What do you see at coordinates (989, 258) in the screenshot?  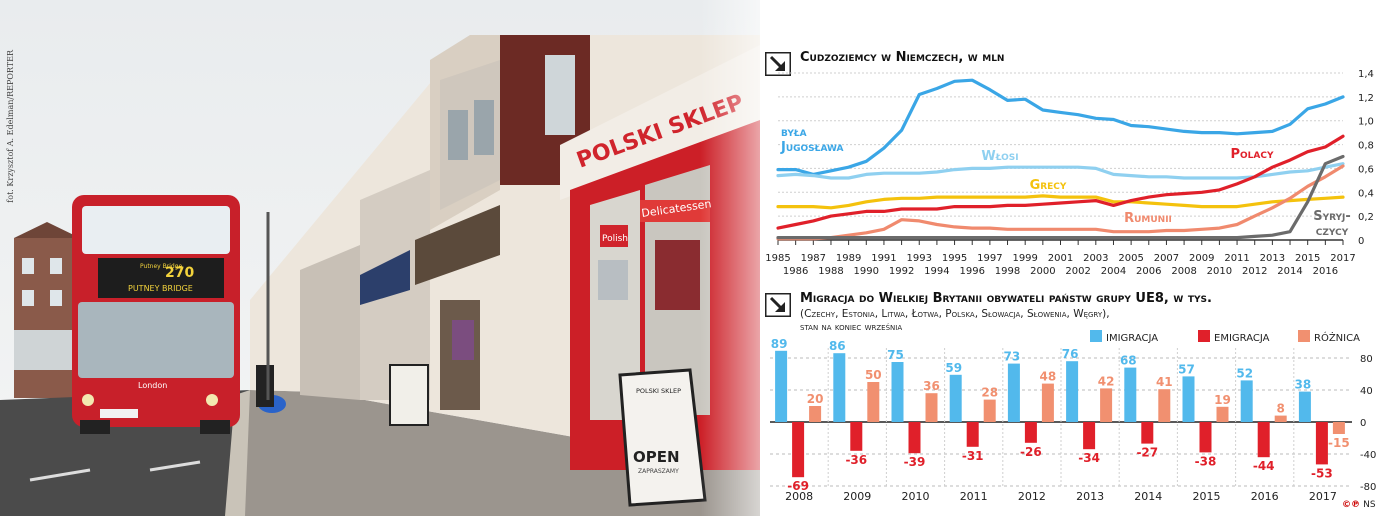 I see `chart1-x-tick-label: 1997` at bounding box center [989, 258].